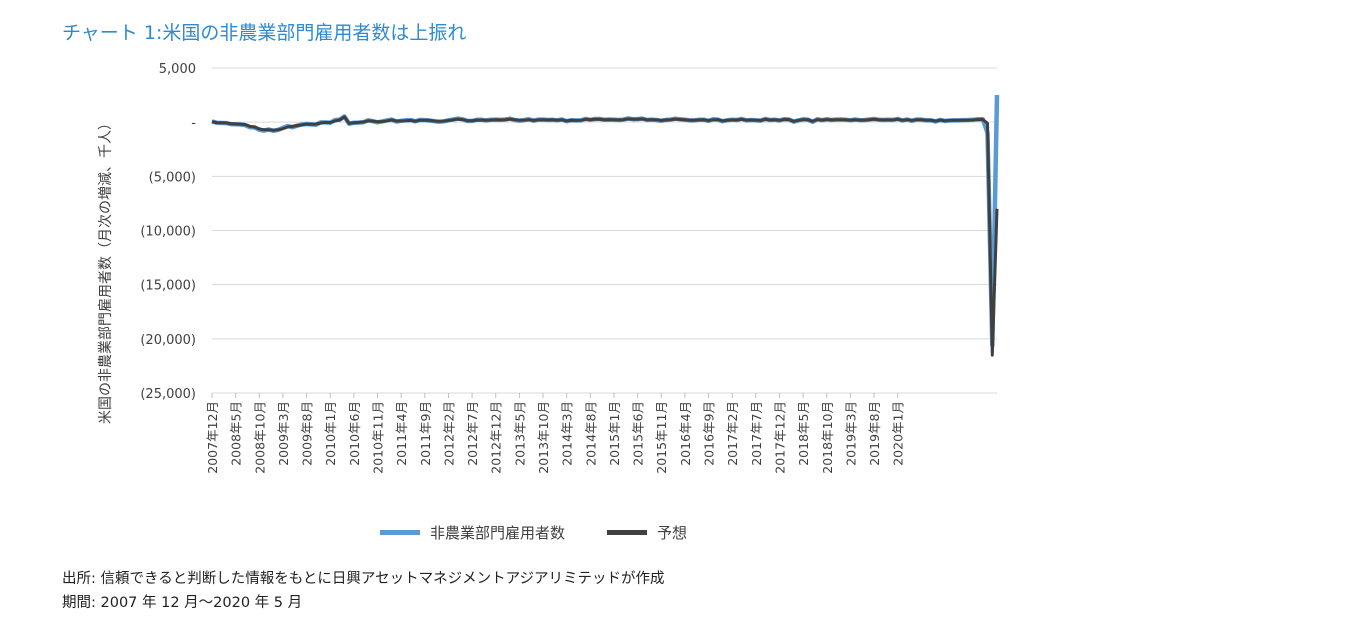 This screenshot has height=629, width=1359. Describe the element at coordinates (330, 433) in the screenshot. I see `x-tick-label: 2010年1月` at that location.